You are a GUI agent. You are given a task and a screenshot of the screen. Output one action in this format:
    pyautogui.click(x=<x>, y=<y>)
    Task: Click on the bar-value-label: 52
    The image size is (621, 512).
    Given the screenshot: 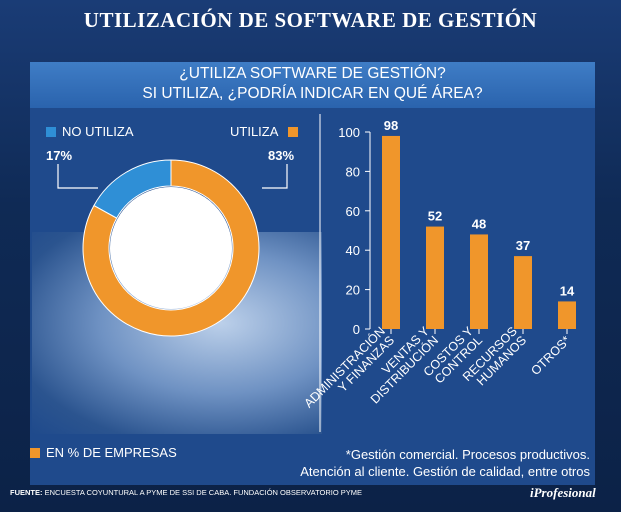 What is the action you would take?
    pyautogui.click(x=435, y=216)
    